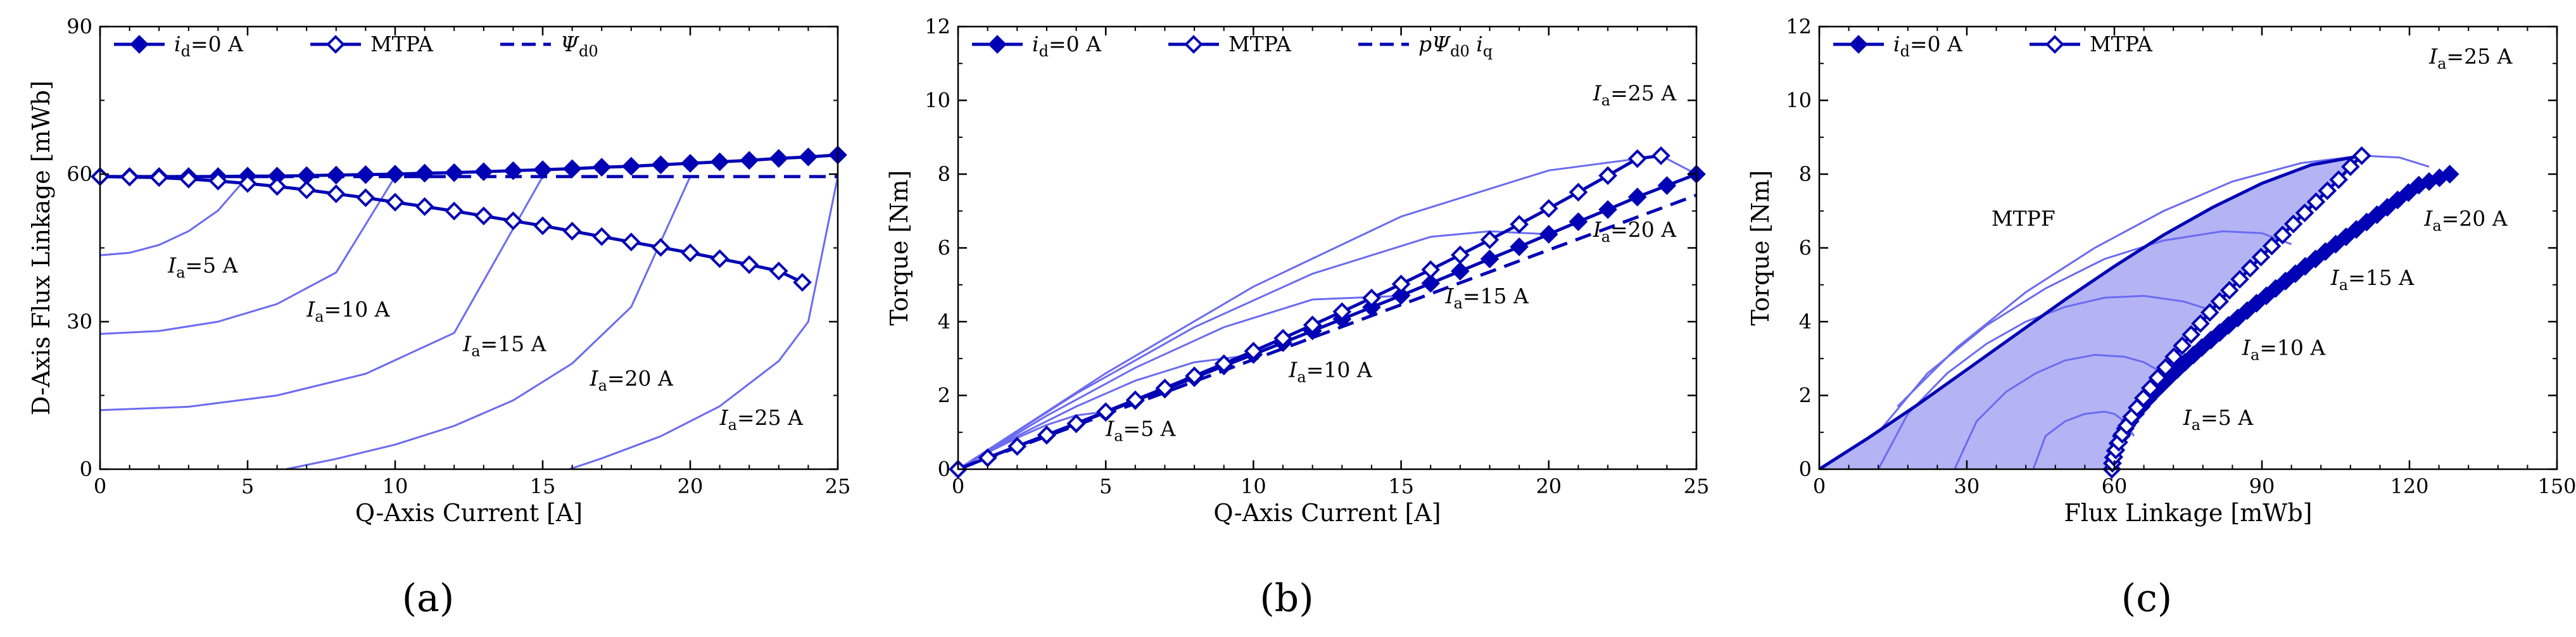 The width and height of the screenshot is (2576, 637). I want to click on panel-b-label: (b), so click(1286, 598).